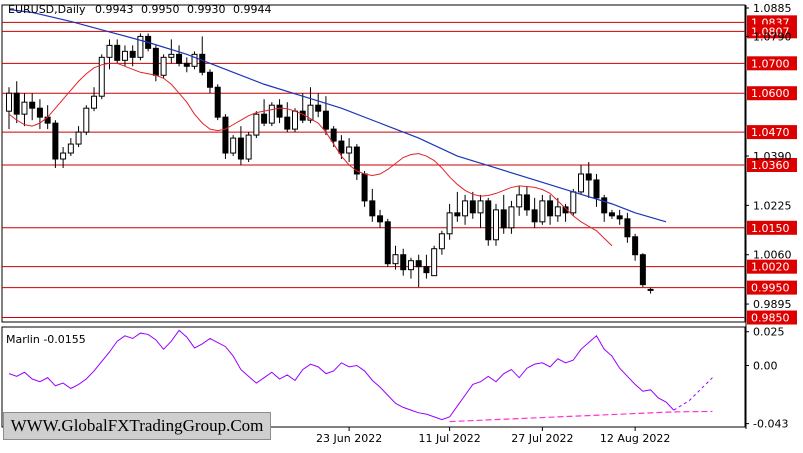 This screenshot has width=803, height=453. Describe the element at coordinates (160, 9) in the screenshot. I see `high-value: 0.9950` at that location.